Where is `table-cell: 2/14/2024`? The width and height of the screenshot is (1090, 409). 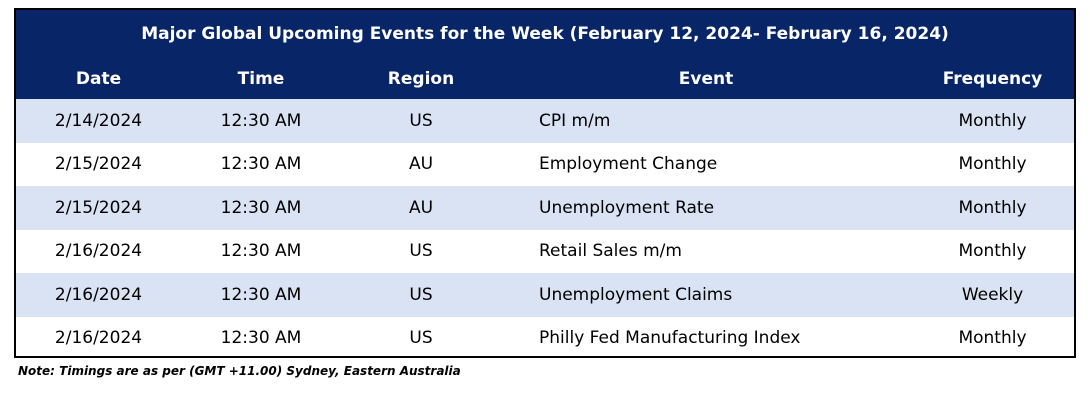
table-cell: 2/14/2024 is located at coordinates (98, 120).